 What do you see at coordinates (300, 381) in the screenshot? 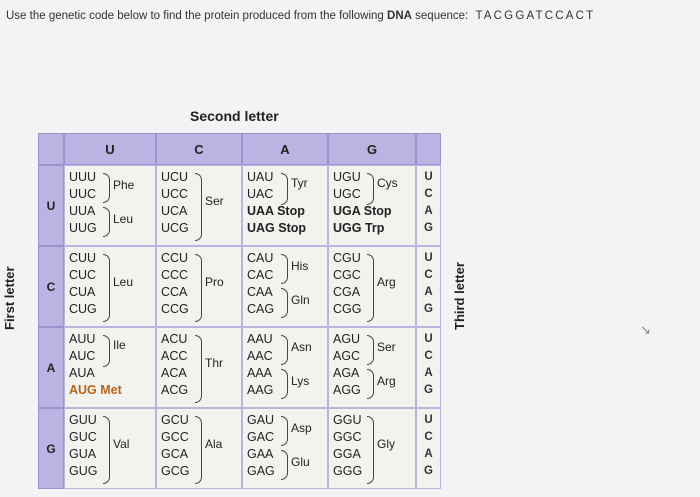
I see `amino-acid-label: Lys` at bounding box center [300, 381].